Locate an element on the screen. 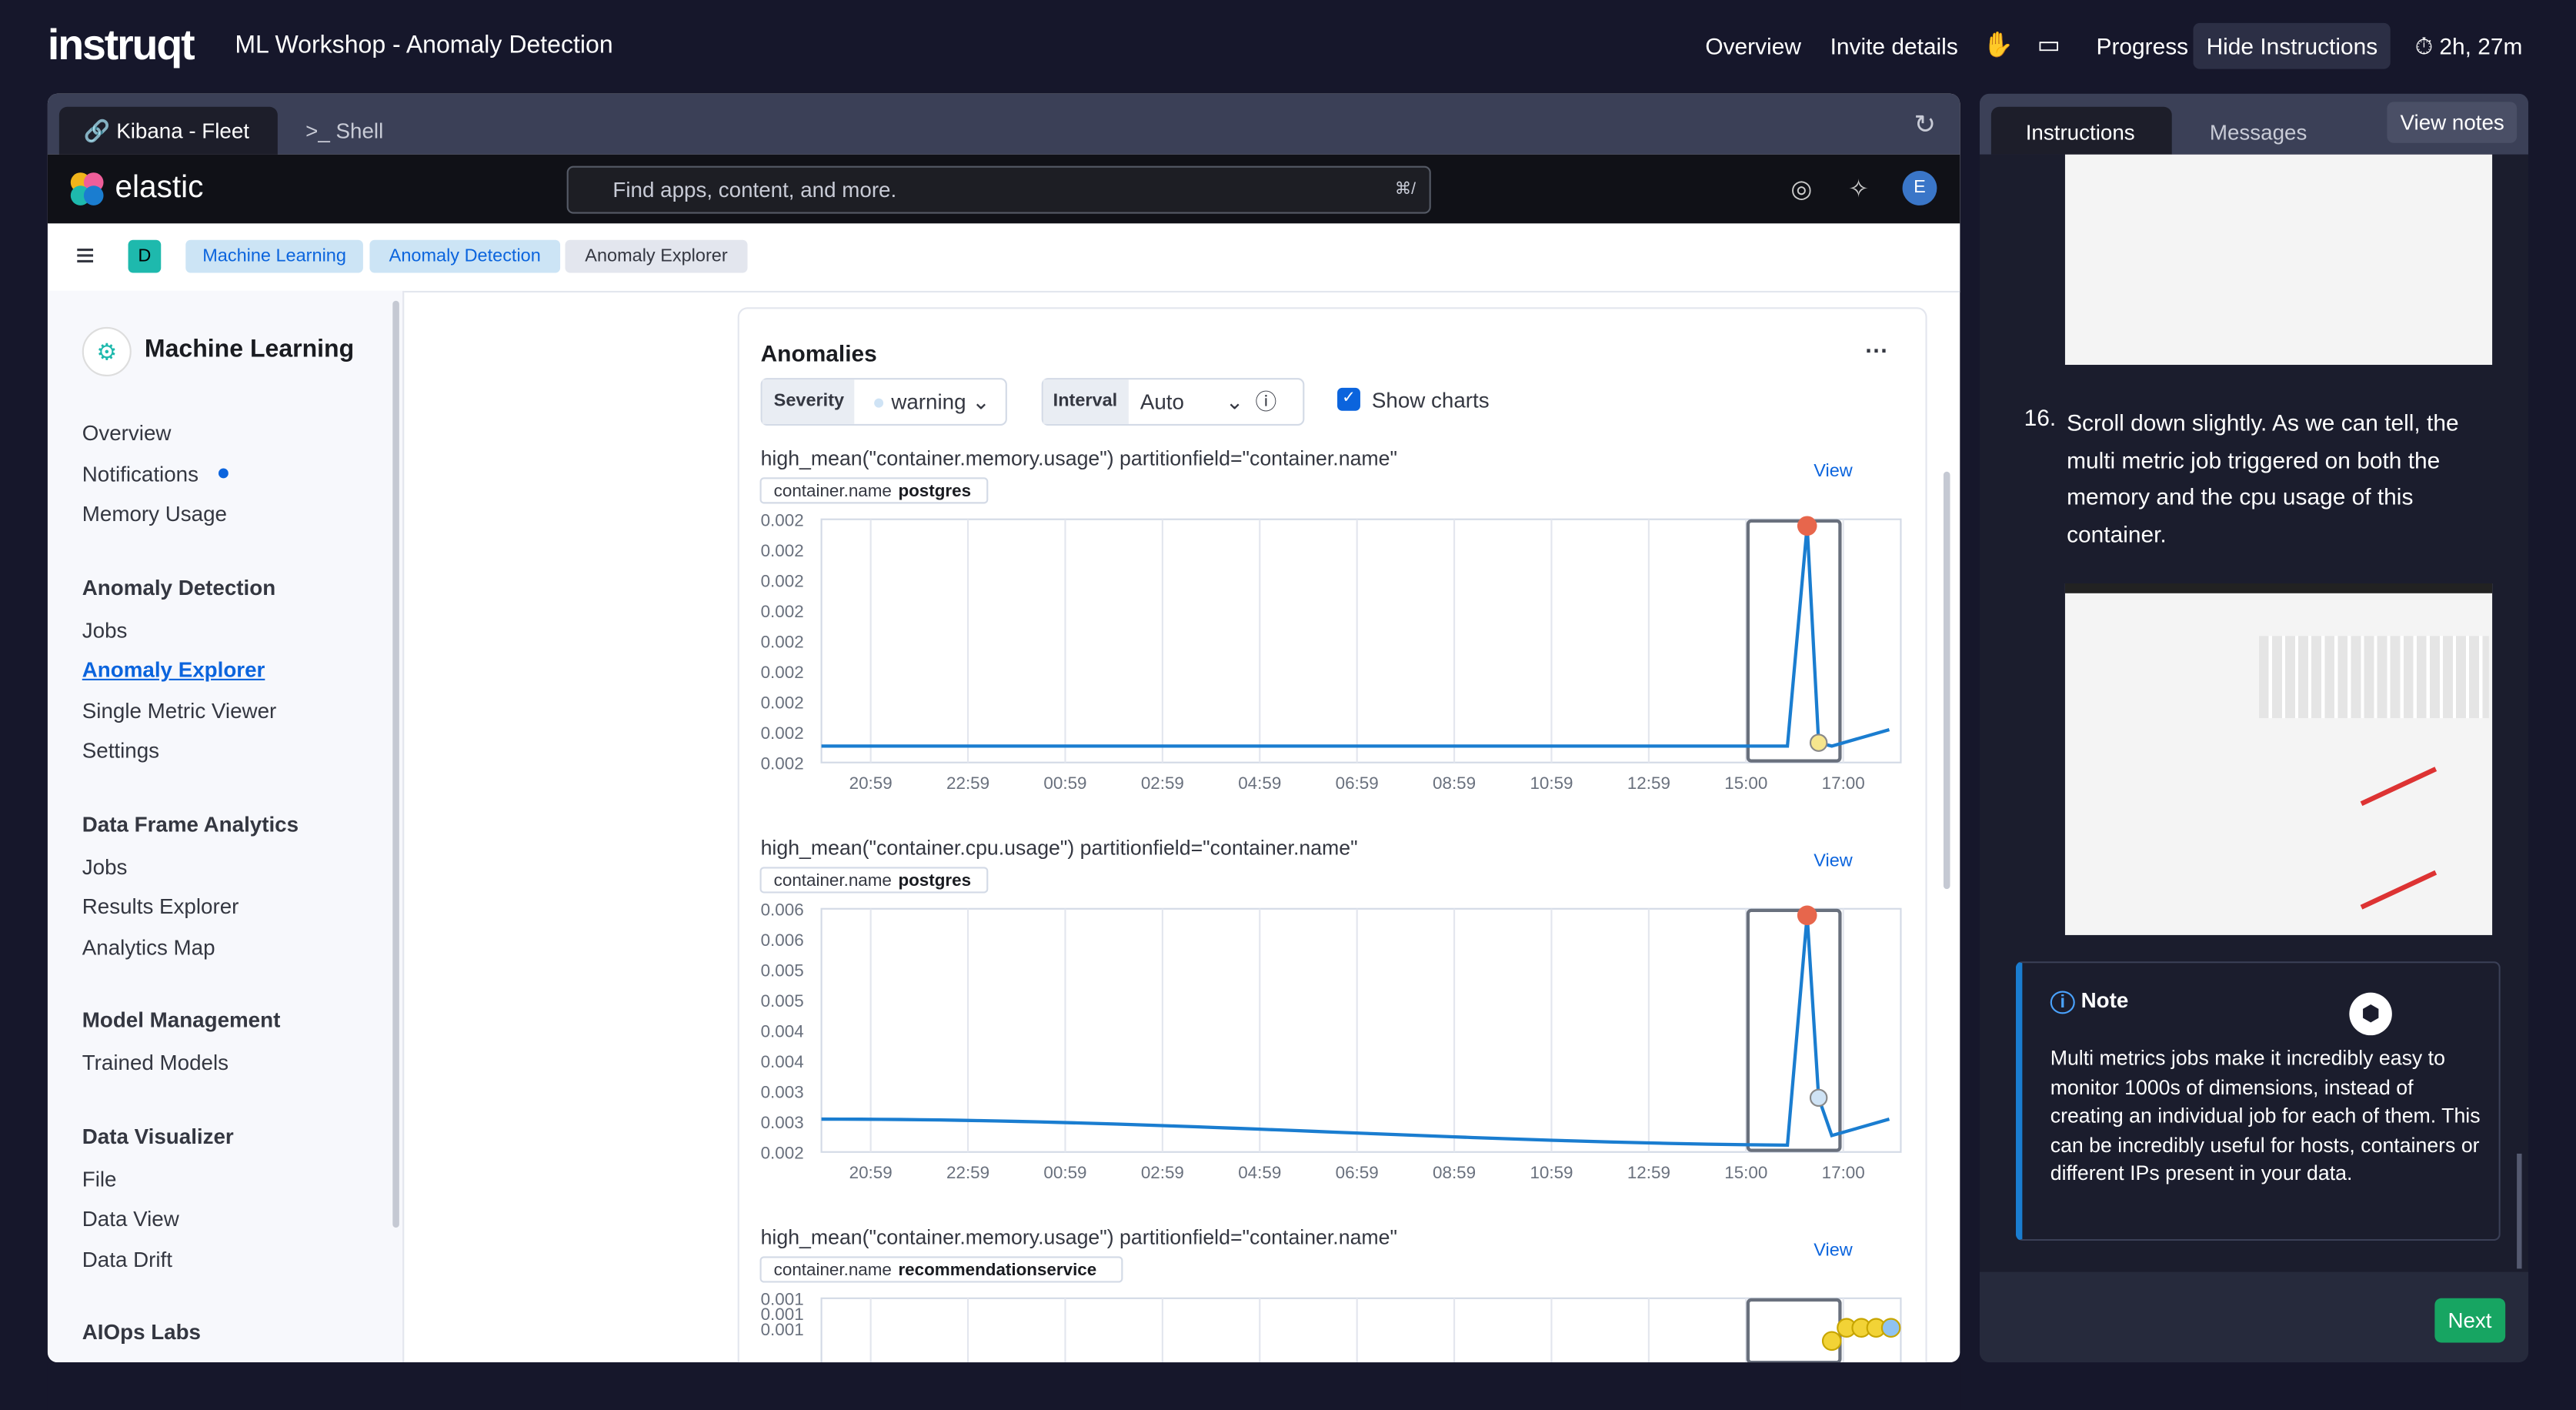 Image resolution: width=2576 pixels, height=1410 pixels. y-tick-label: 0.006 is located at coordinates (783, 910).